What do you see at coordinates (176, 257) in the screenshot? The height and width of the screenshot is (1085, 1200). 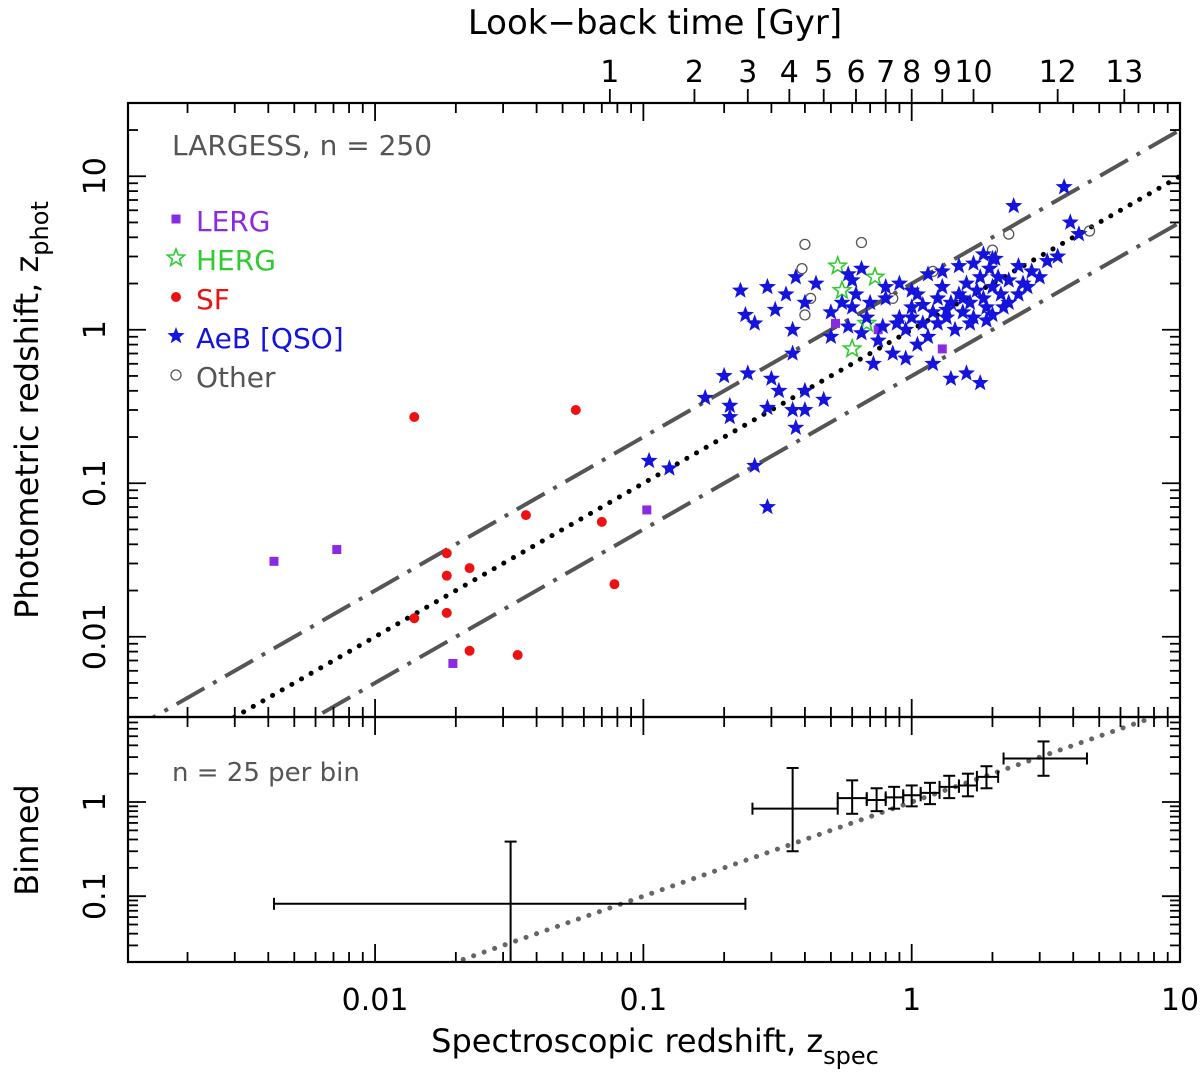 I see `legend-marker-herg` at bounding box center [176, 257].